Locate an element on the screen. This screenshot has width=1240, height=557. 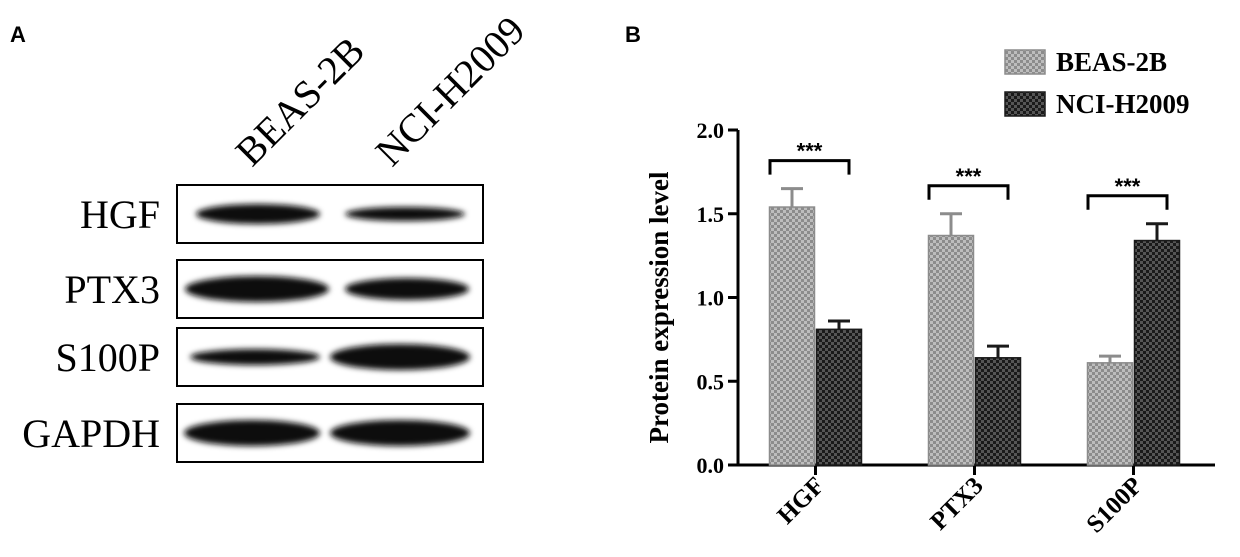
x-tick-label: PTX3 is located at coordinates (956, 503).